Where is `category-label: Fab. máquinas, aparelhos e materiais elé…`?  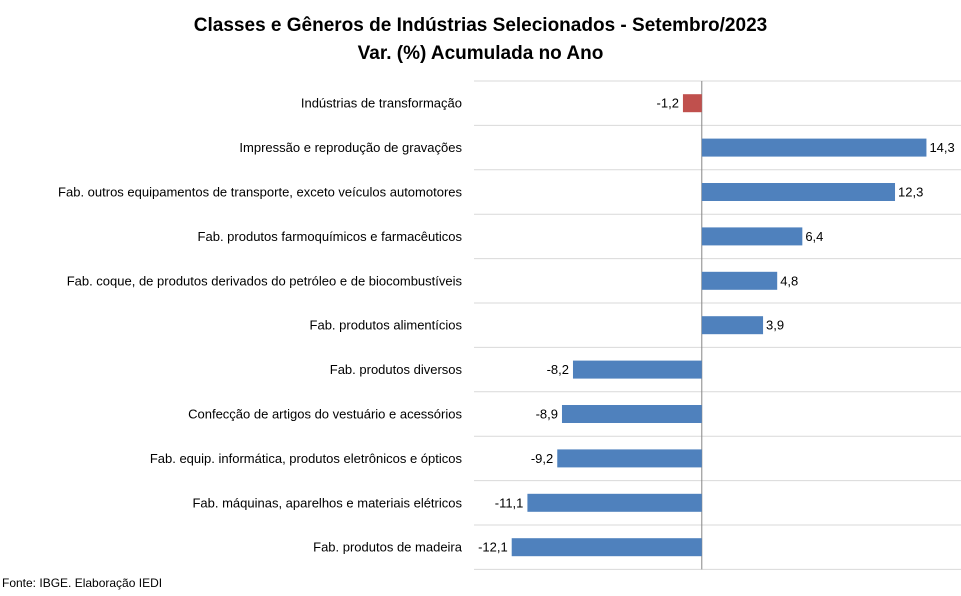
category-label: Fab. máquinas, aparelhos e materiais elé… is located at coordinates (327, 502).